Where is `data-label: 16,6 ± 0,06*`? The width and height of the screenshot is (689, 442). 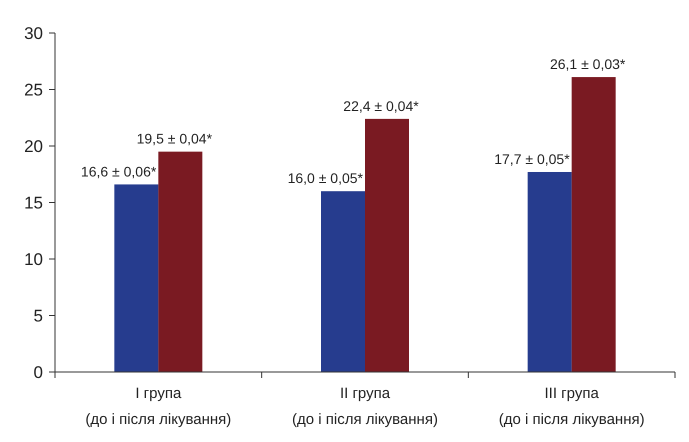
data-label: 16,6 ± 0,06* is located at coordinates (118, 171).